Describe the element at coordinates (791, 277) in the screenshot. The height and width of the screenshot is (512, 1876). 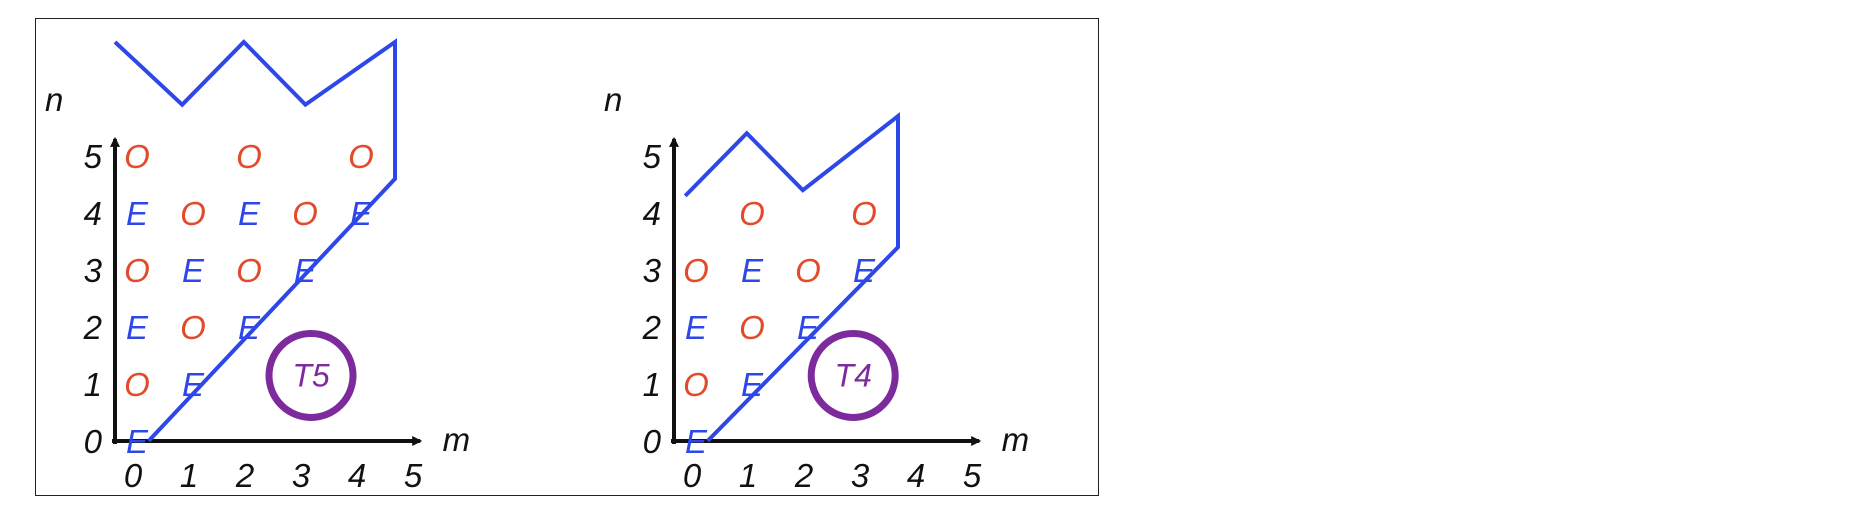
I see `panel-t4-boundary` at that location.